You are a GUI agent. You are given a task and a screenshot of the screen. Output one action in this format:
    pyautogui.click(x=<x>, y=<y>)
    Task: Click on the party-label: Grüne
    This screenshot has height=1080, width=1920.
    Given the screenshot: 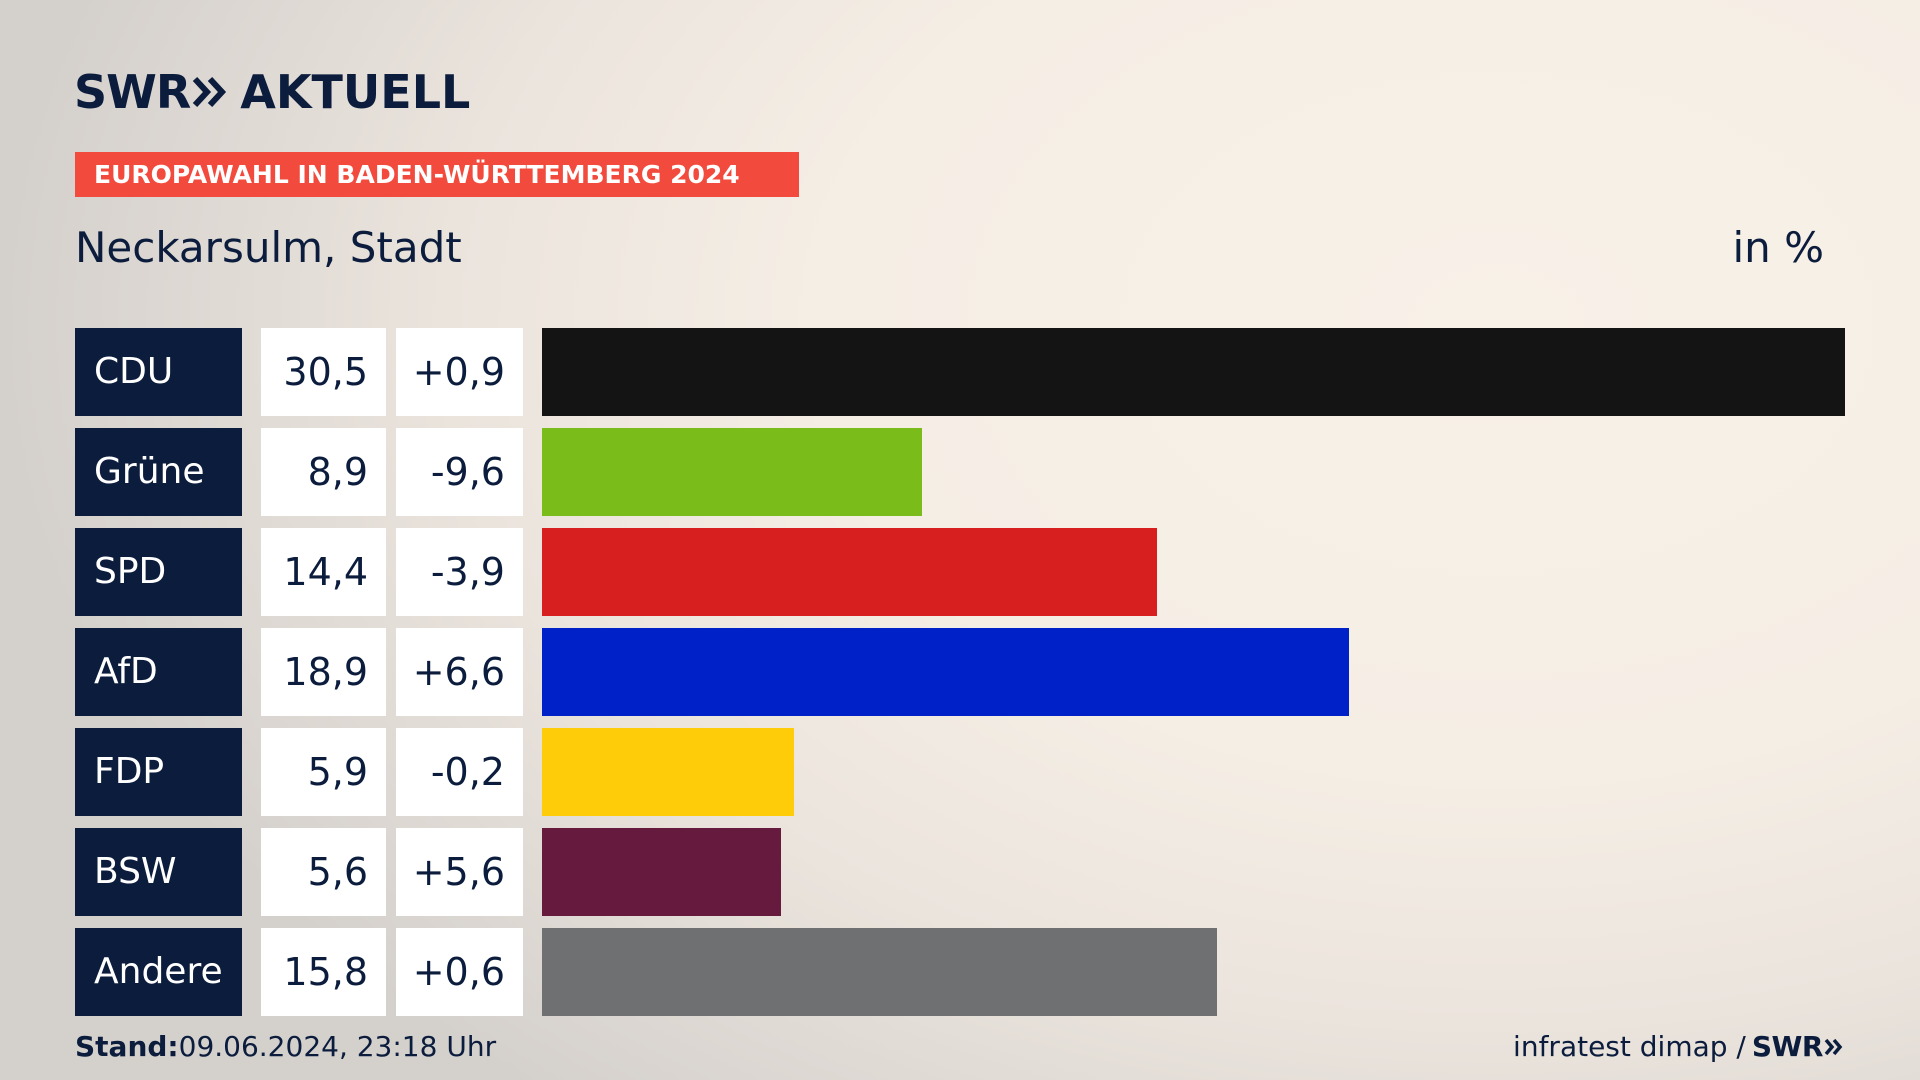 What is the action you would take?
    pyautogui.click(x=158, y=472)
    